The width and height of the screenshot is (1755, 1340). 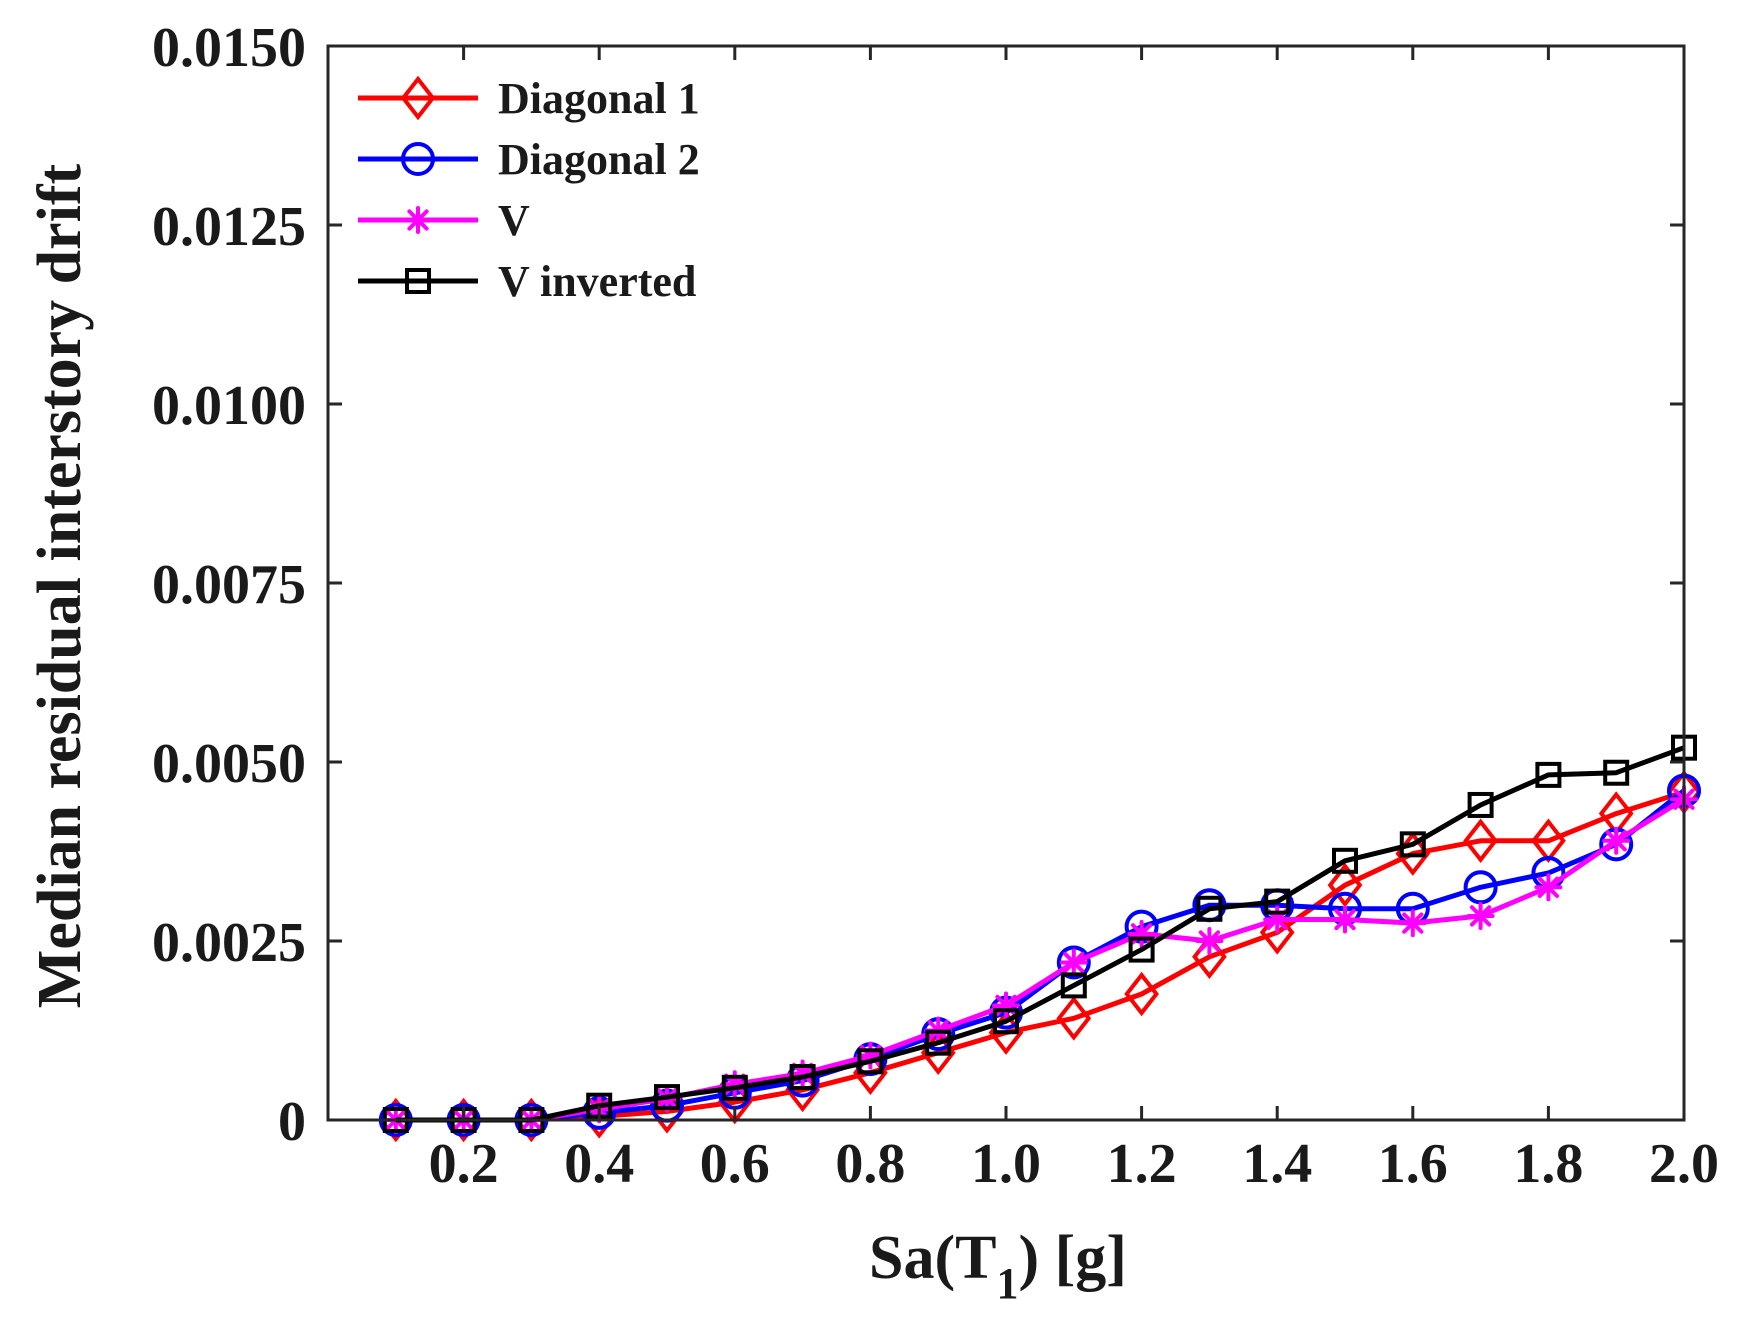 I want to click on x-tick-label: 1.6, so click(x=1413, y=1164).